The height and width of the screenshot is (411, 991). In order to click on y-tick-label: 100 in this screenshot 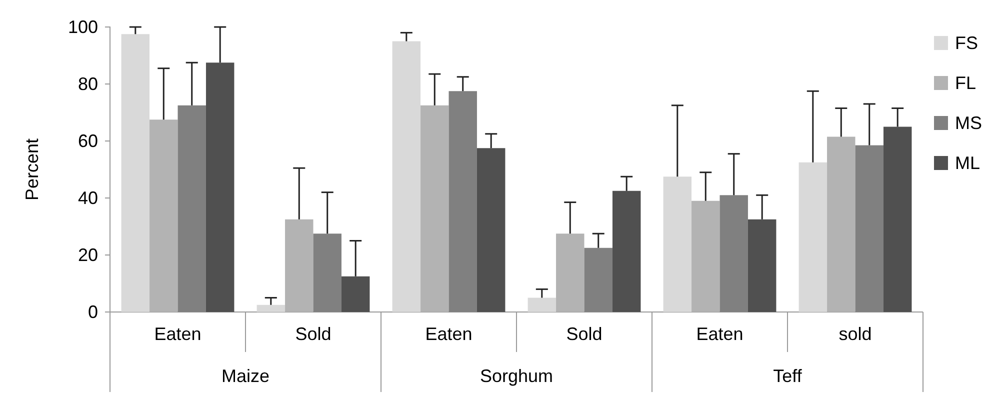, I will do `click(83, 26)`.